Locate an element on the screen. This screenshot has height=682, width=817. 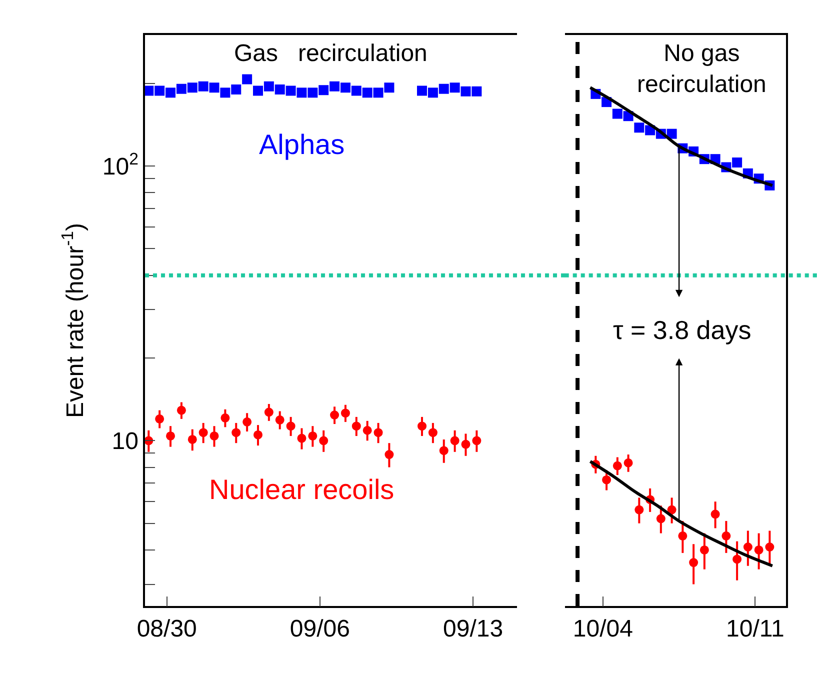
x-tick-label: 08/30 is located at coordinates (166, 629).